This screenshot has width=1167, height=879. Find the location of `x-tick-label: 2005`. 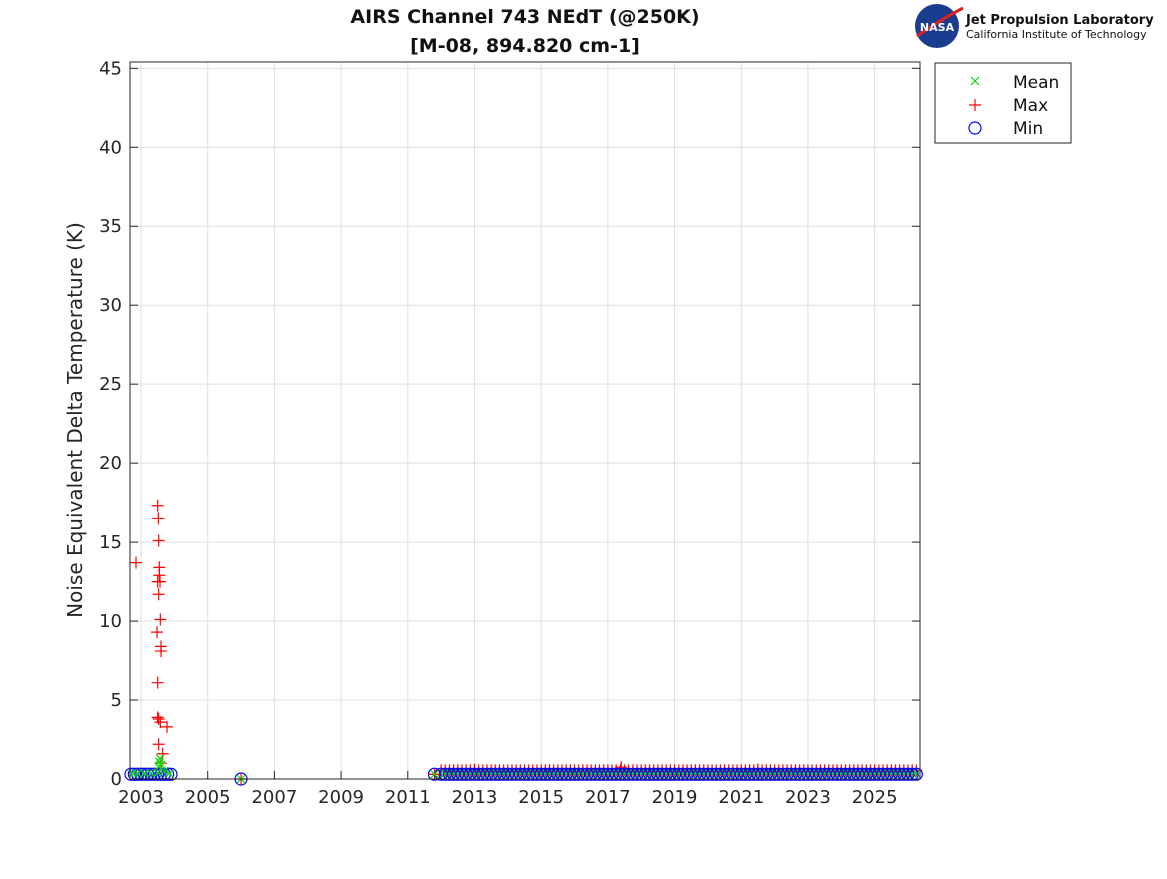

x-tick-label: 2005 is located at coordinates (208, 797).